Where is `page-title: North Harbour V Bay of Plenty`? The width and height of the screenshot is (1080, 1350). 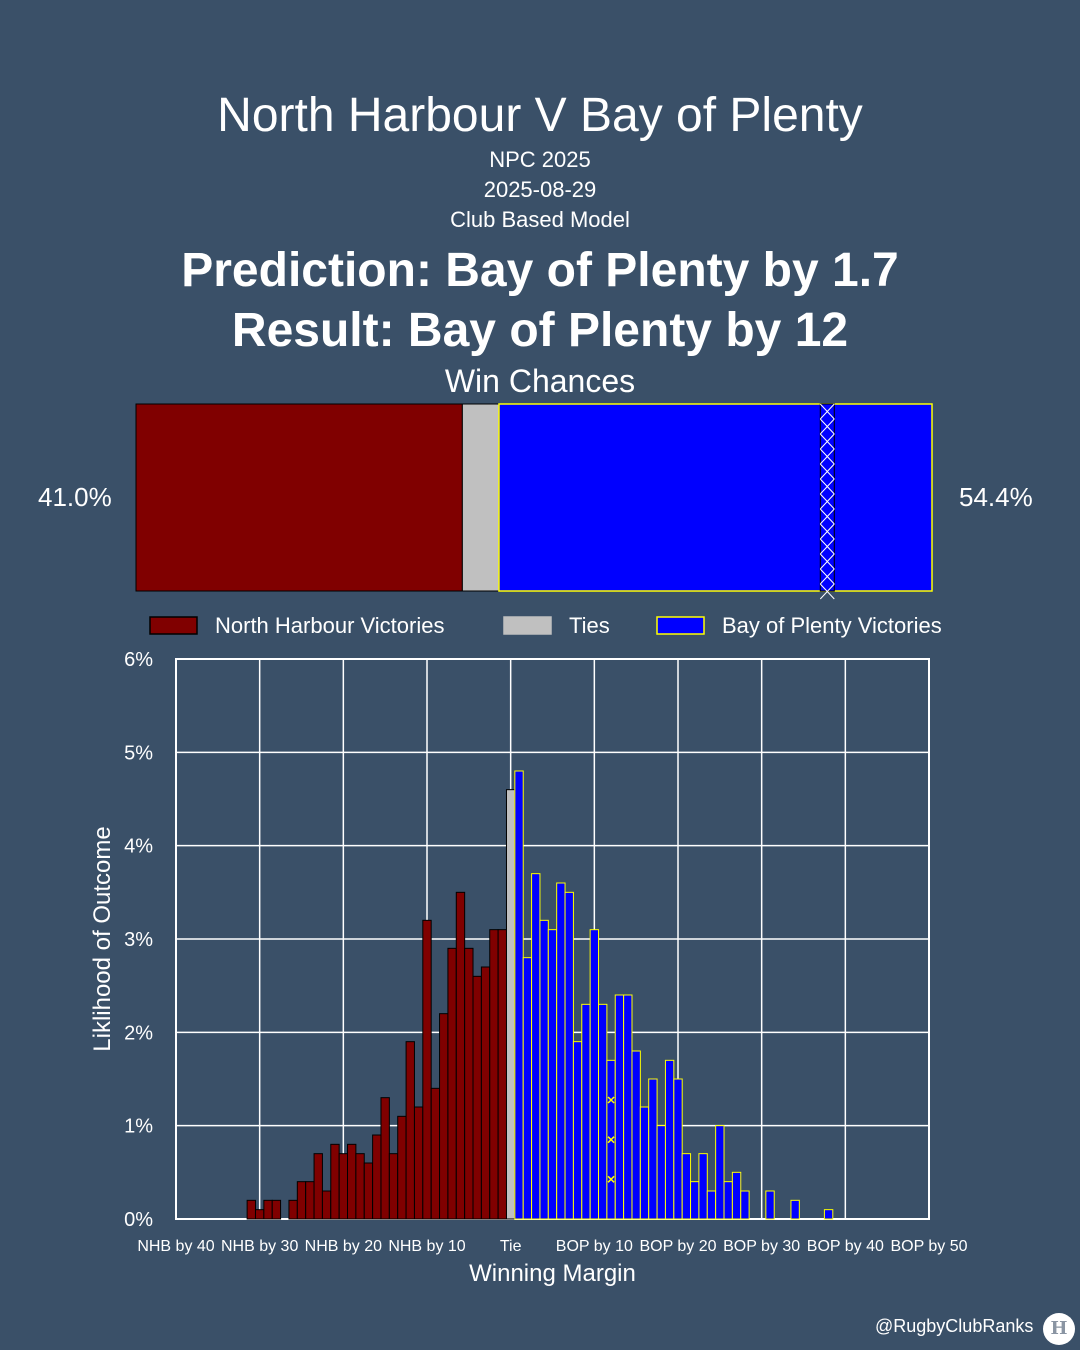
page-title: North Harbour V Bay of Plenty is located at coordinates (540, 115).